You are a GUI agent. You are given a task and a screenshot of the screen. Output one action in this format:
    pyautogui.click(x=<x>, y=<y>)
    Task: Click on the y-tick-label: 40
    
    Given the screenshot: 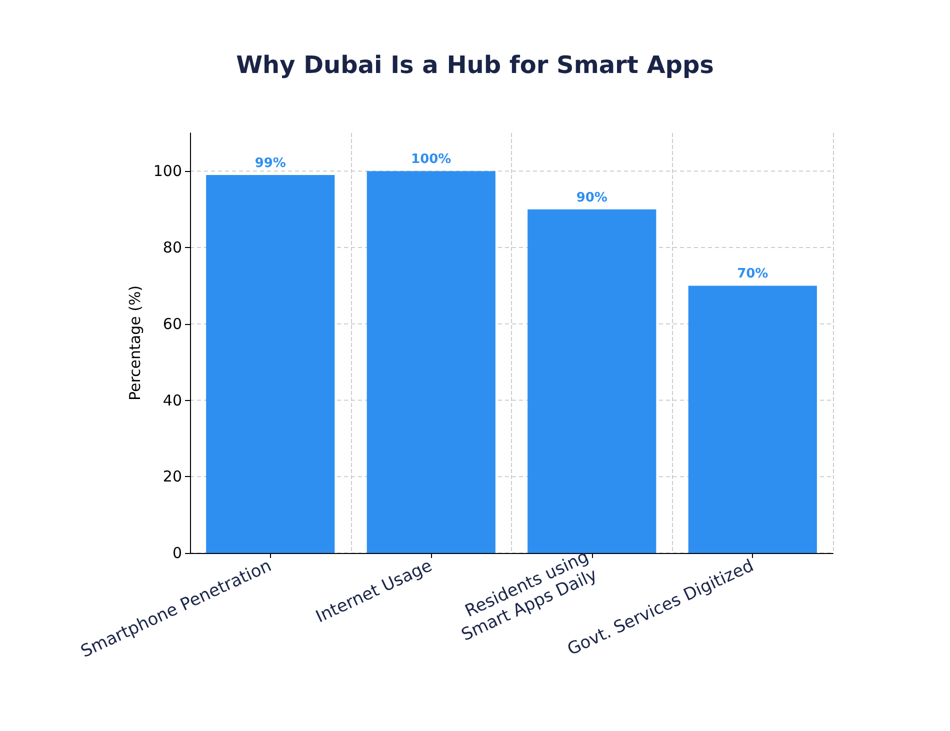 What is the action you would take?
    pyautogui.click(x=172, y=400)
    